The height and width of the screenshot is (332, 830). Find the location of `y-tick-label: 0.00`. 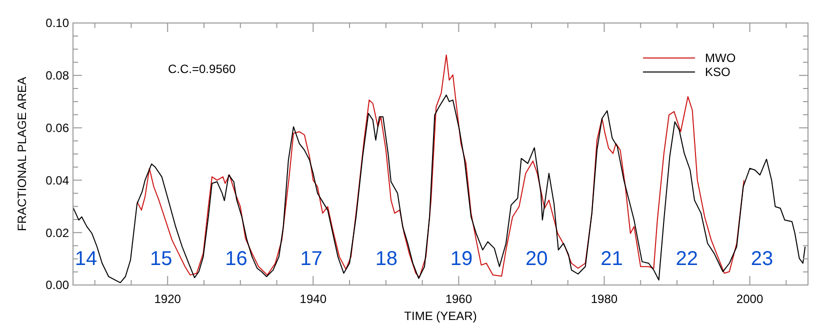

y-tick-label: 0.00 is located at coordinates (58, 285).